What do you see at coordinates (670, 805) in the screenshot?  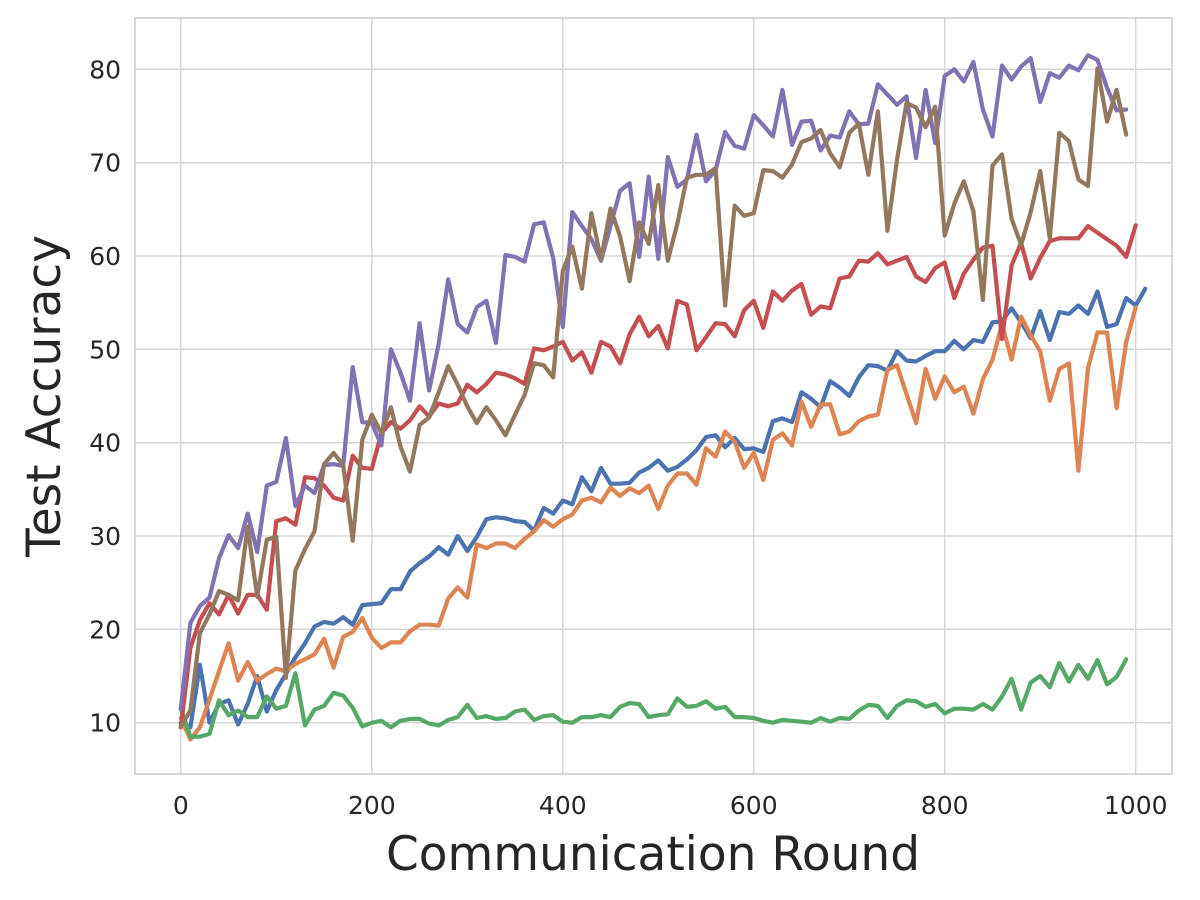 I see `x-tick-labels: 0 200 400 600 800 1000` at bounding box center [670, 805].